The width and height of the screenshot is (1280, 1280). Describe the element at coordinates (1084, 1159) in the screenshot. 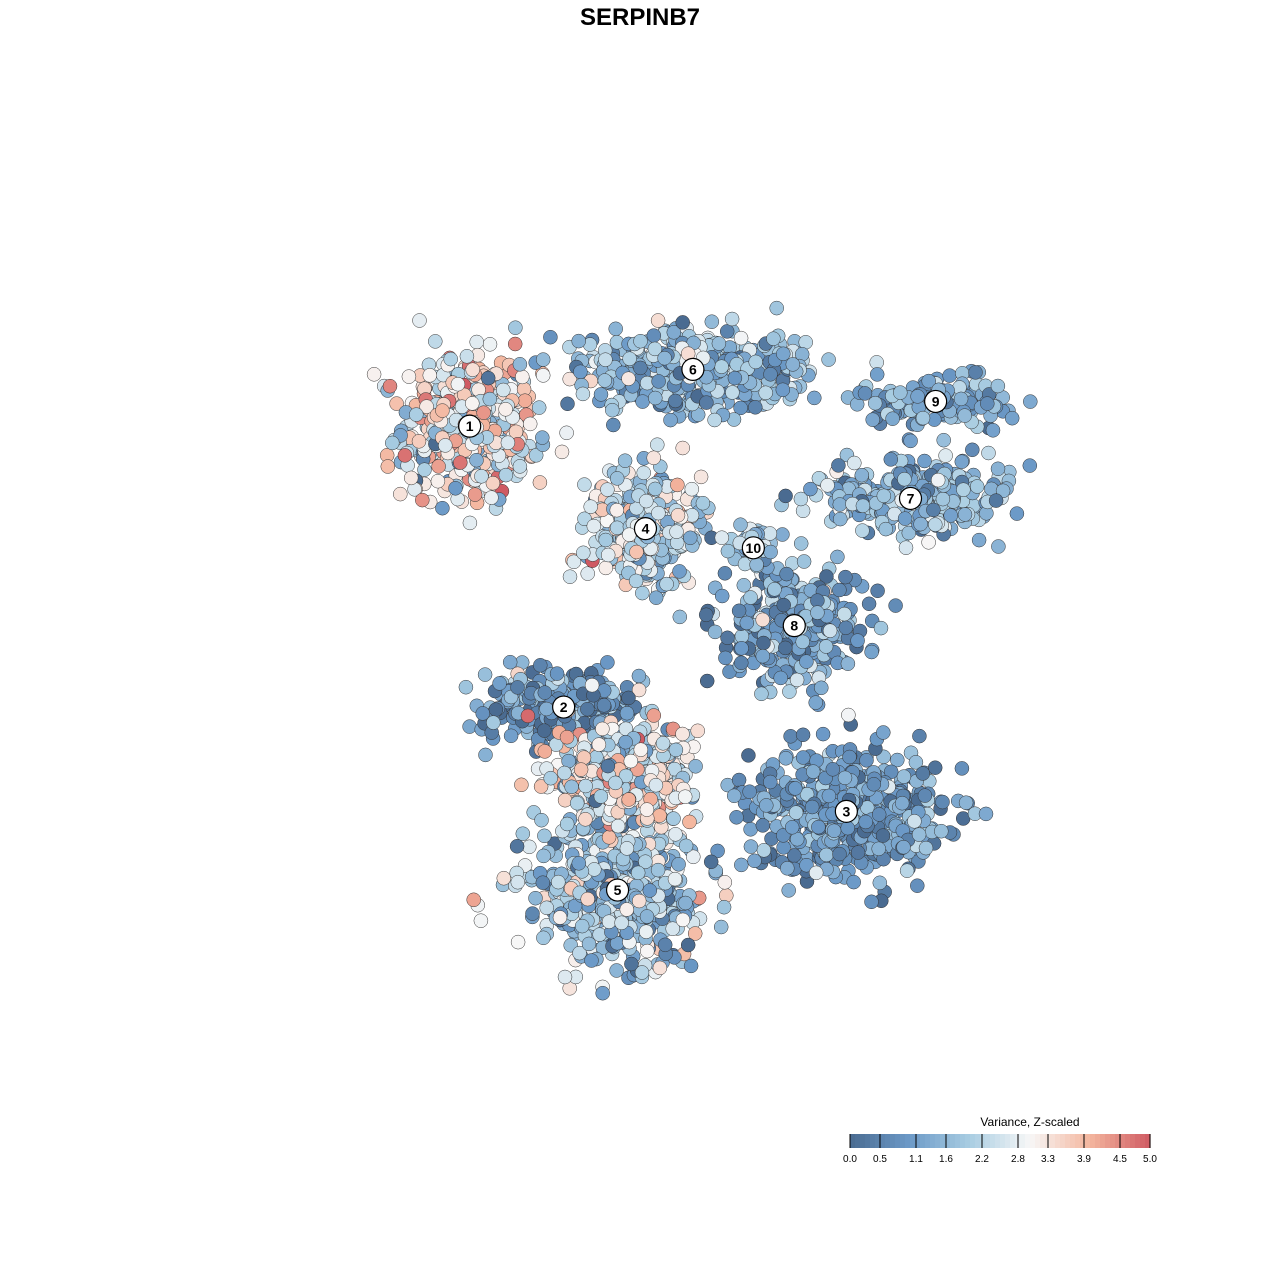

I see `legend-tick-label: 3.9` at that location.